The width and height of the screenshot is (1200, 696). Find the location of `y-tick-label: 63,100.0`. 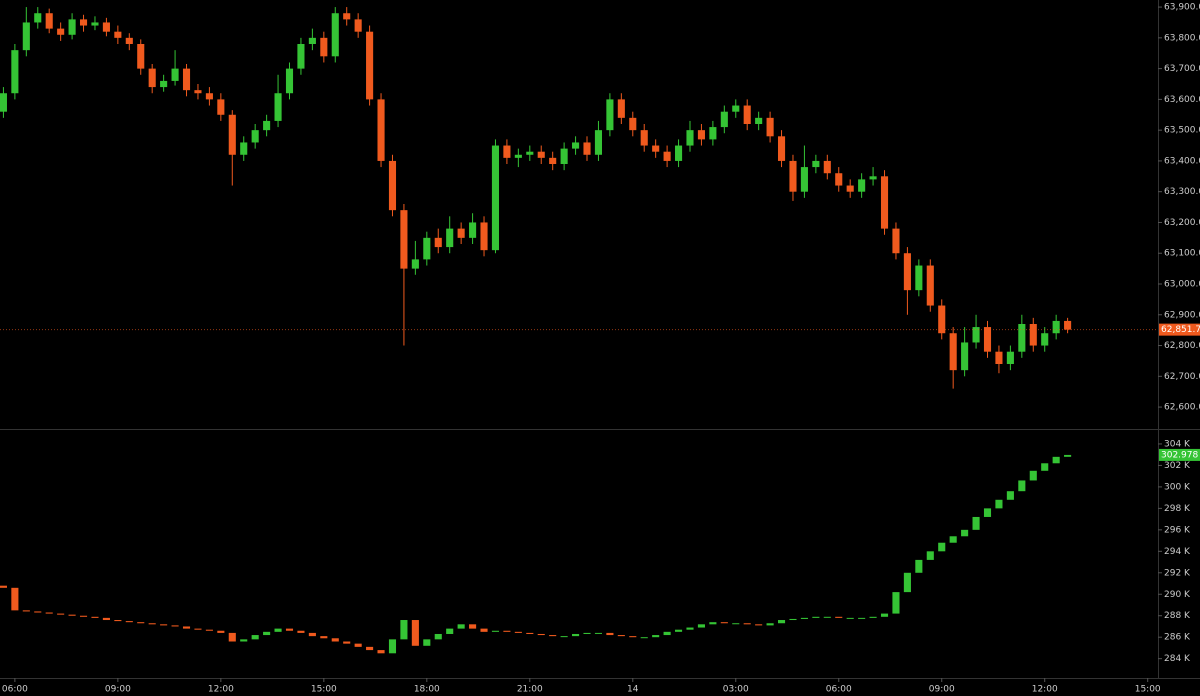

y-tick-label: 63,100.0 is located at coordinates (1182, 254).